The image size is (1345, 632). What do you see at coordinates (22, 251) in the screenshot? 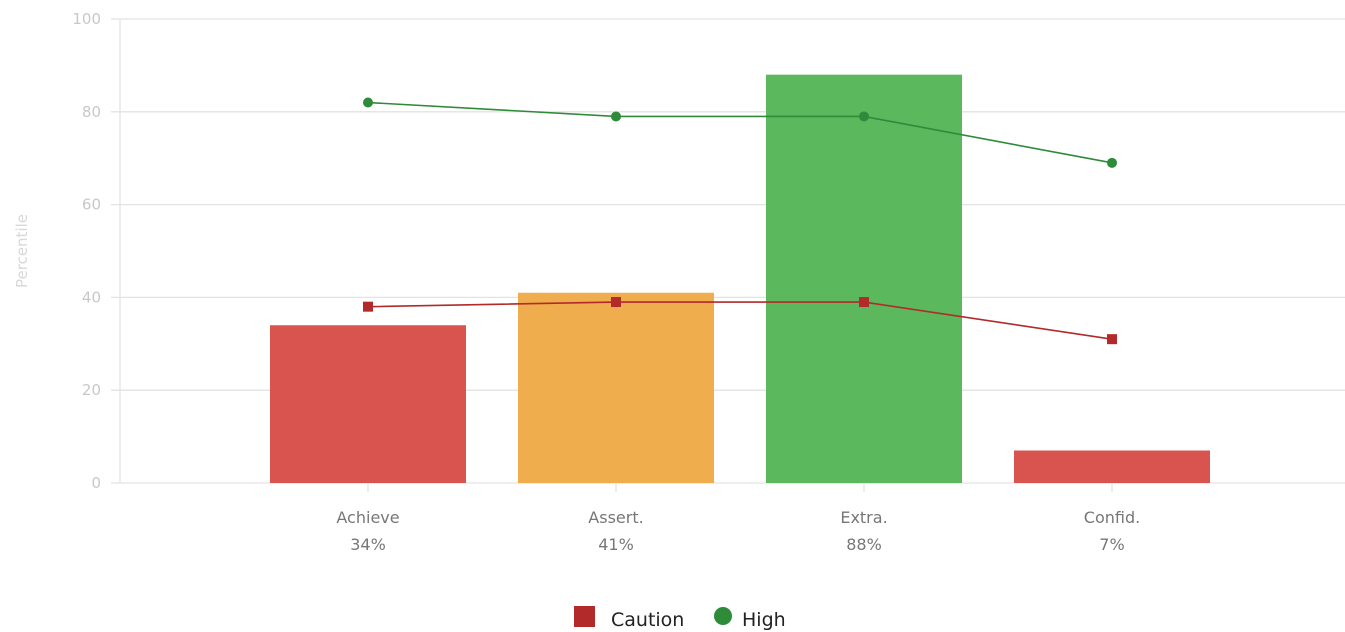
I see `y-axis-label: Percentile` at bounding box center [22, 251].